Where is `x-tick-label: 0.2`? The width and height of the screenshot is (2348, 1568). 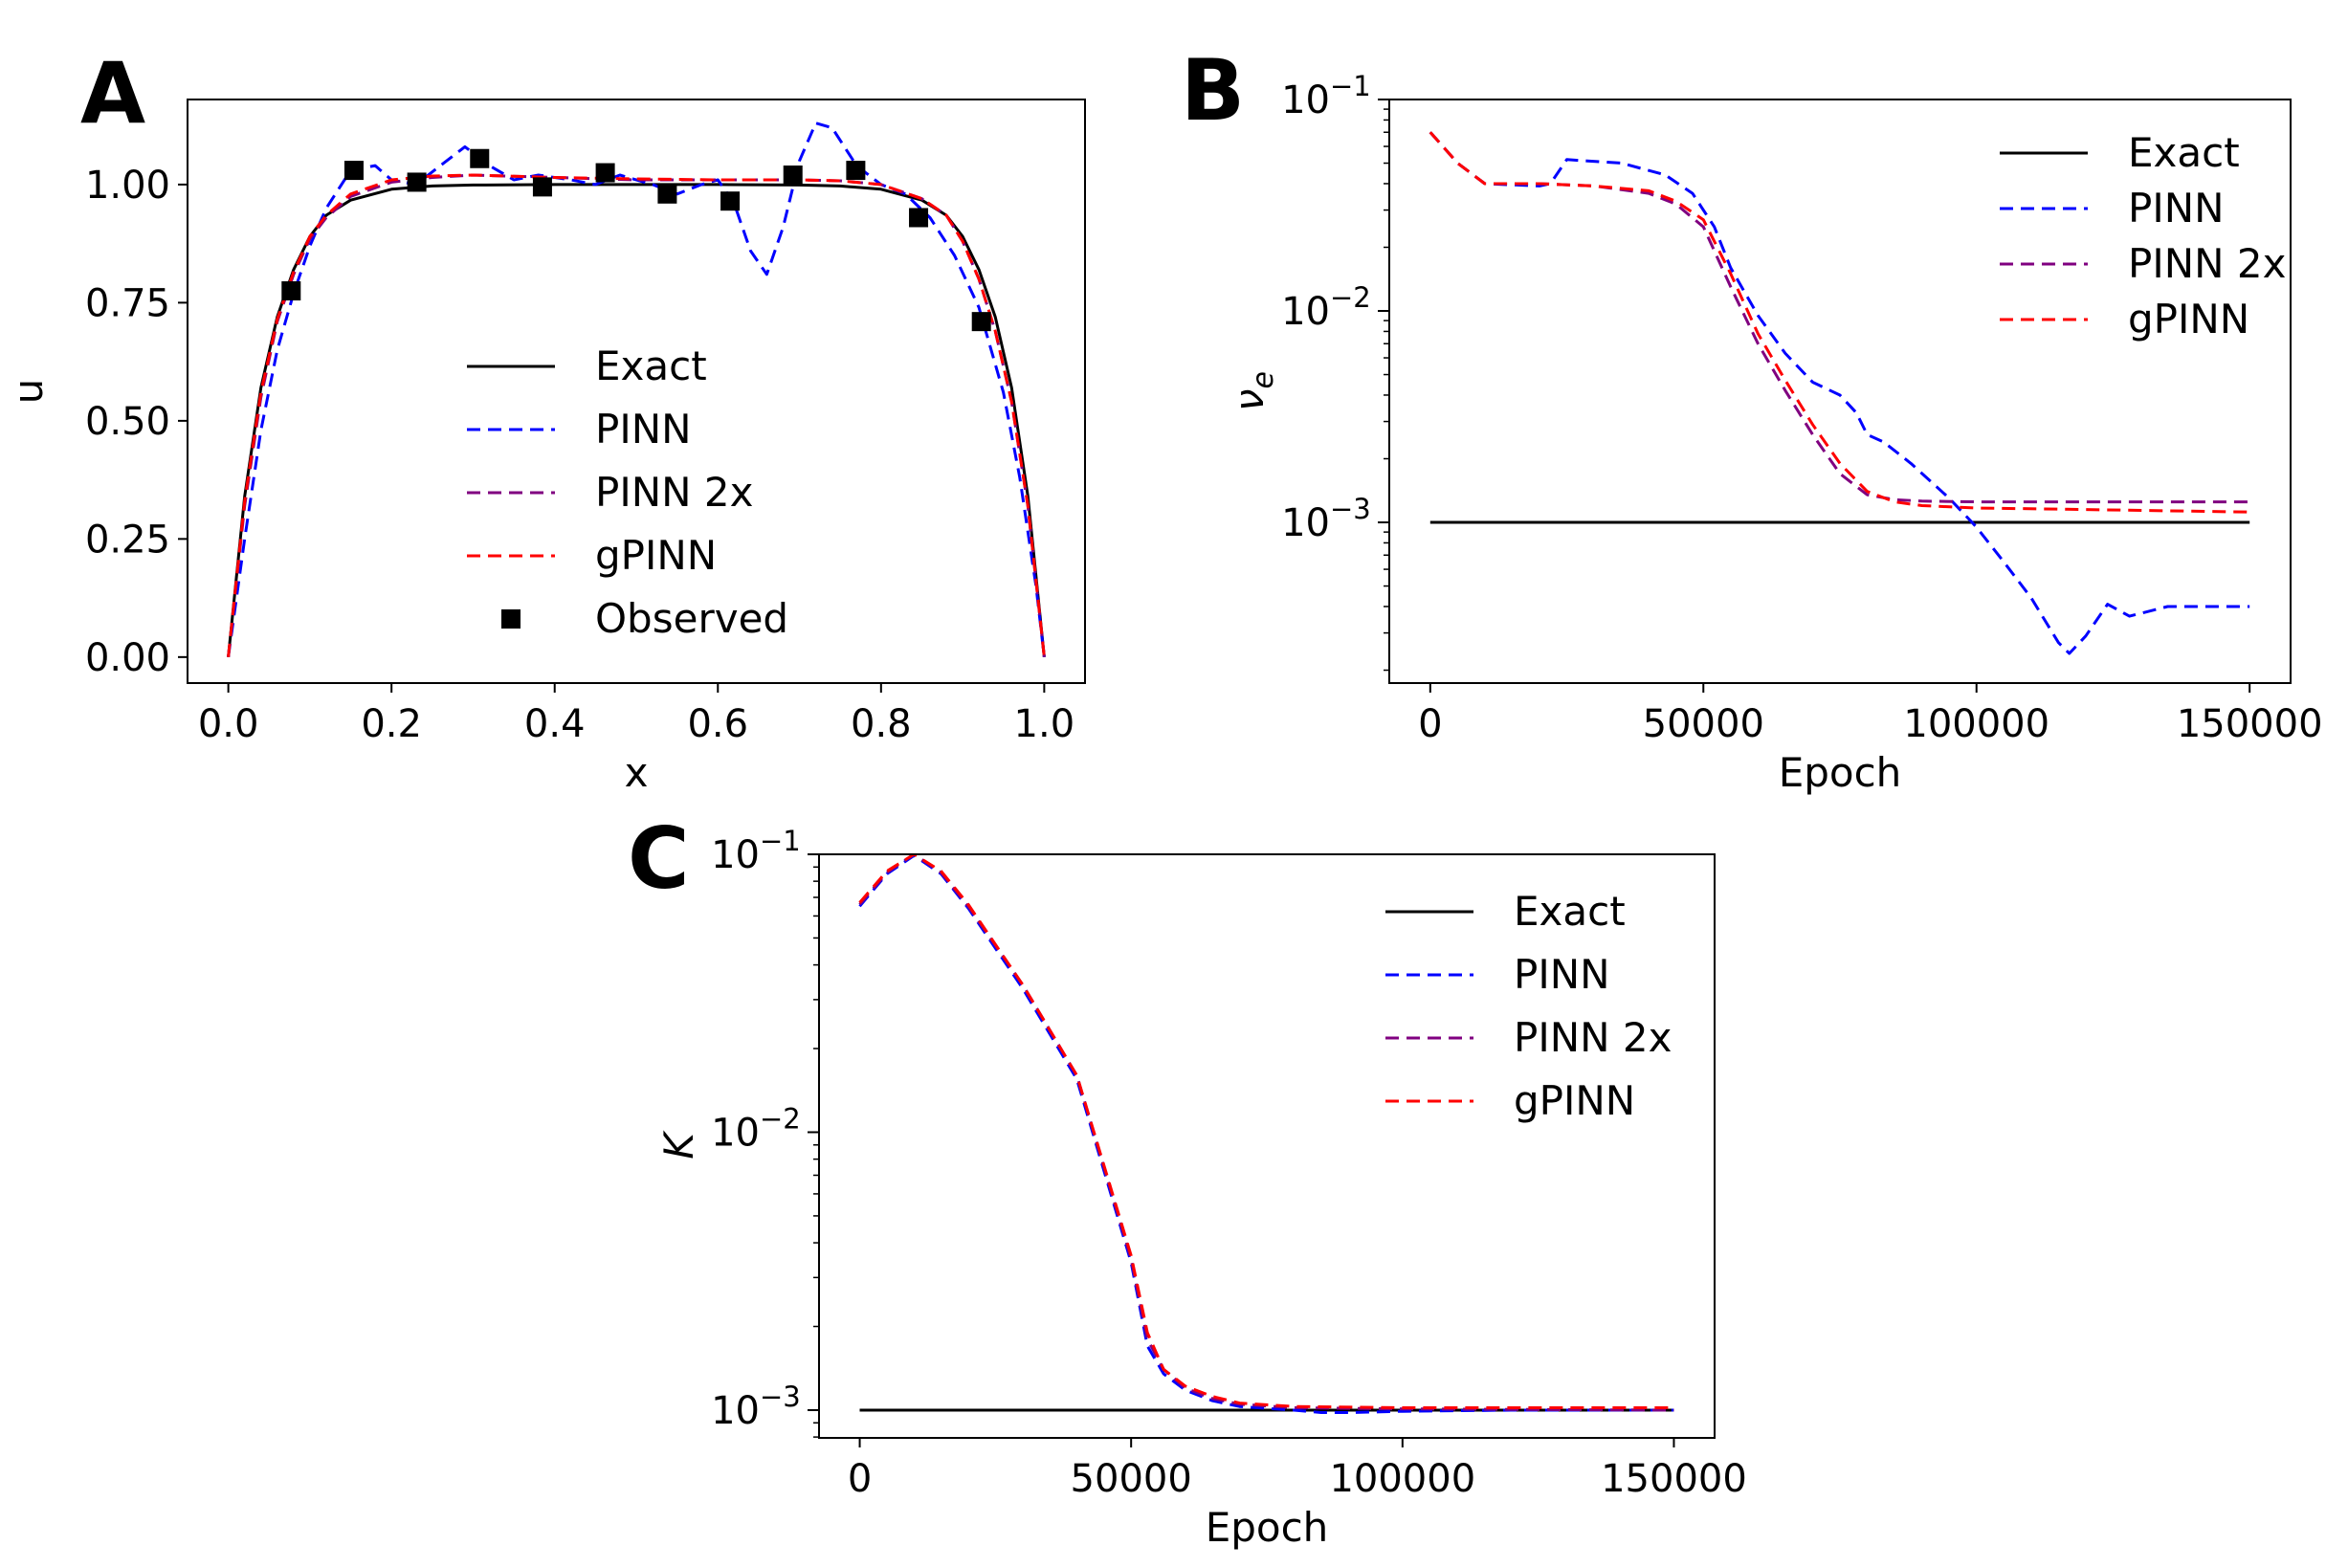
x-tick-label: 0.2 is located at coordinates (391, 724).